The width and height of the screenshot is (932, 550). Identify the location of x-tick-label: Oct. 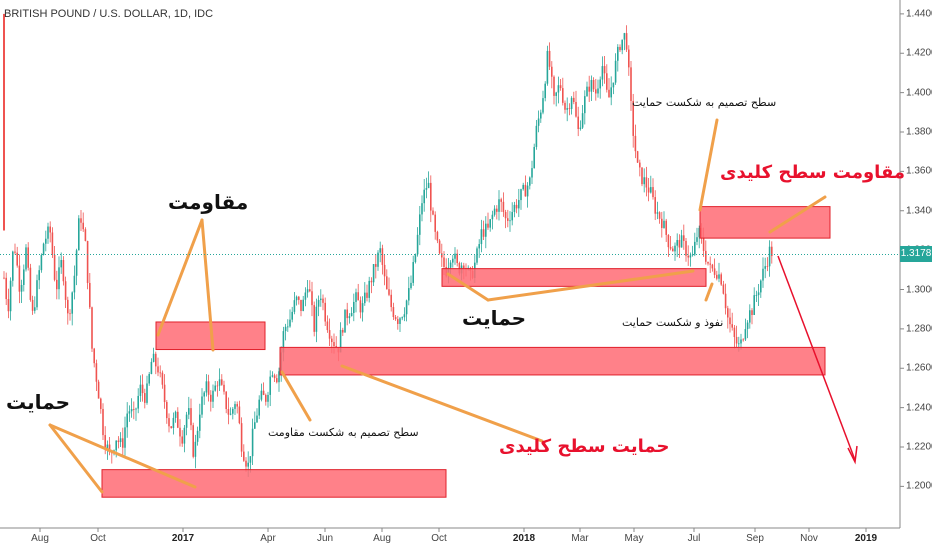
(439, 538).